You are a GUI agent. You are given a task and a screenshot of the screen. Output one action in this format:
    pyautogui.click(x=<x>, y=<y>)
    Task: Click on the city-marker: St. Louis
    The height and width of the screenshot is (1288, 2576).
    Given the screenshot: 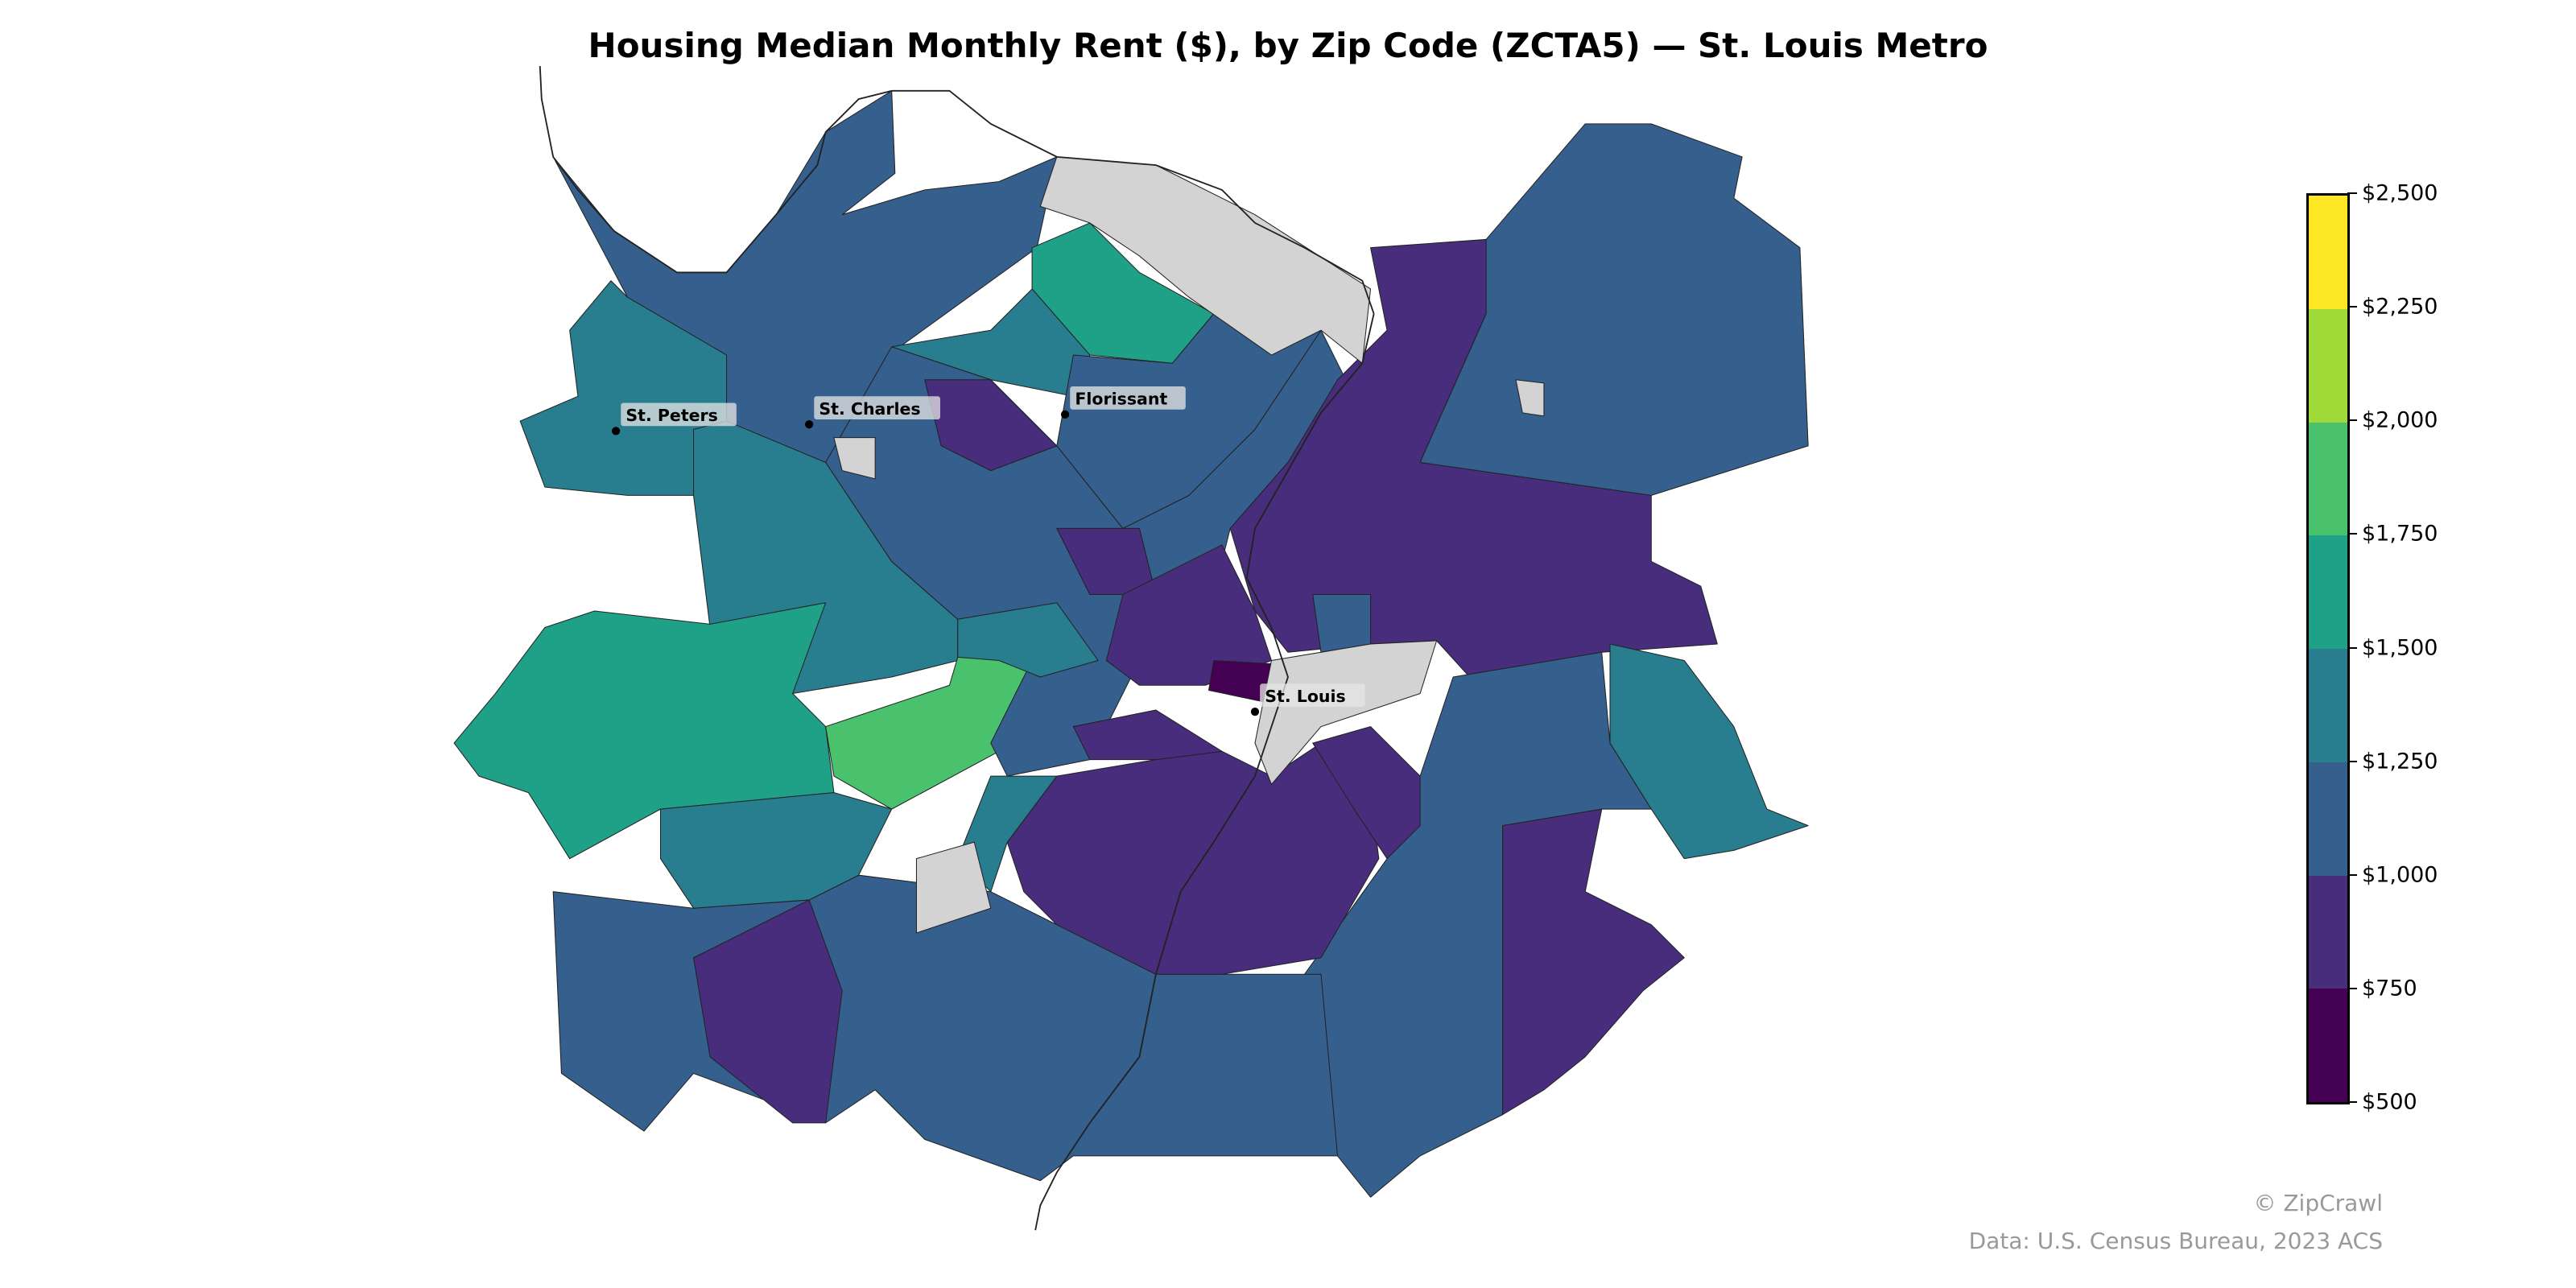 What is the action you would take?
    pyautogui.click(x=1307, y=699)
    